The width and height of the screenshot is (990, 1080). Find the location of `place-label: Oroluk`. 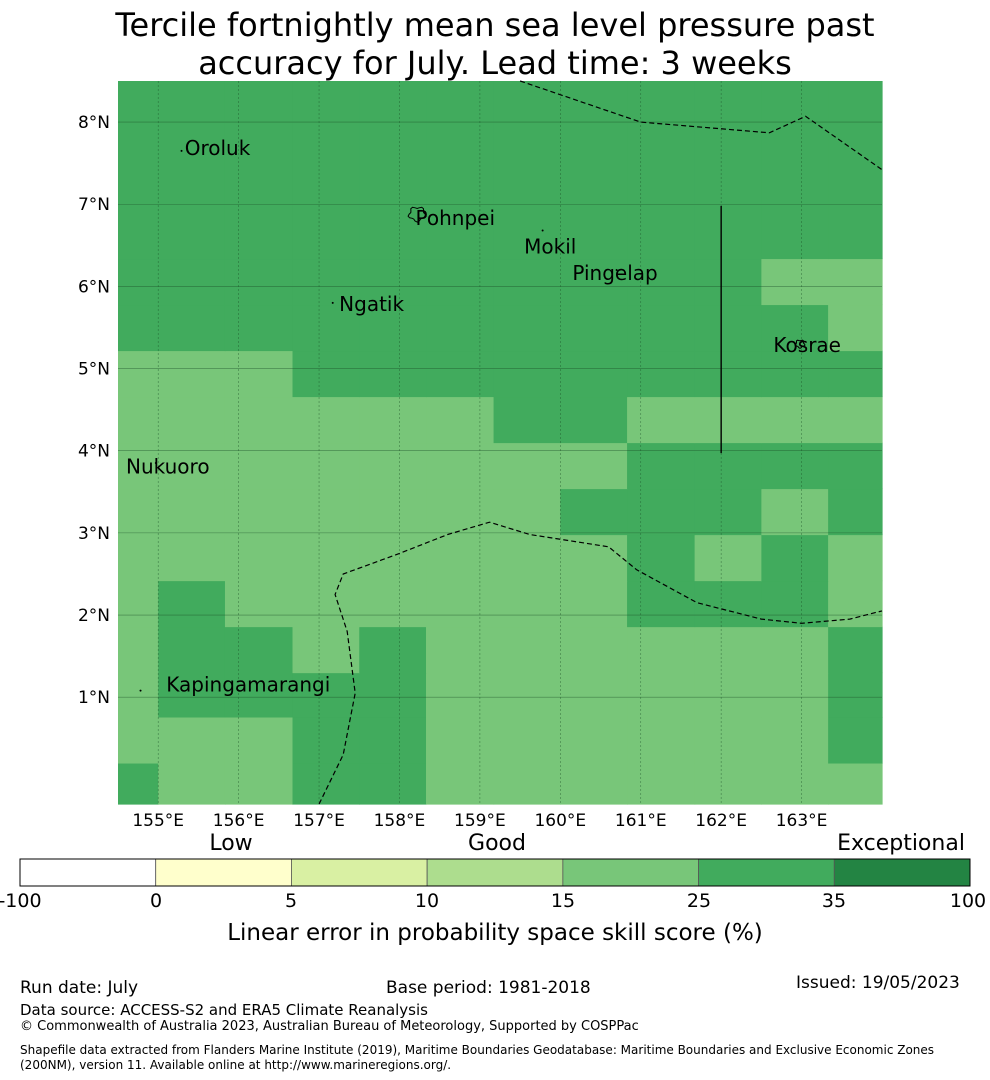

place-label: Oroluk is located at coordinates (218, 148).